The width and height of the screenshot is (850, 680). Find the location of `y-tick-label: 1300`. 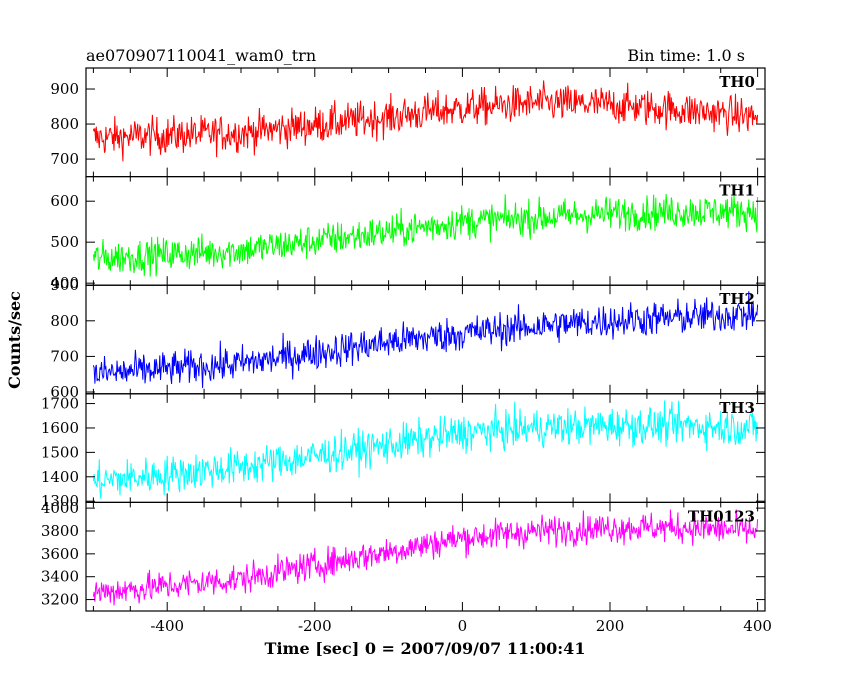

y-tick-label: 1300 is located at coordinates (60, 501).